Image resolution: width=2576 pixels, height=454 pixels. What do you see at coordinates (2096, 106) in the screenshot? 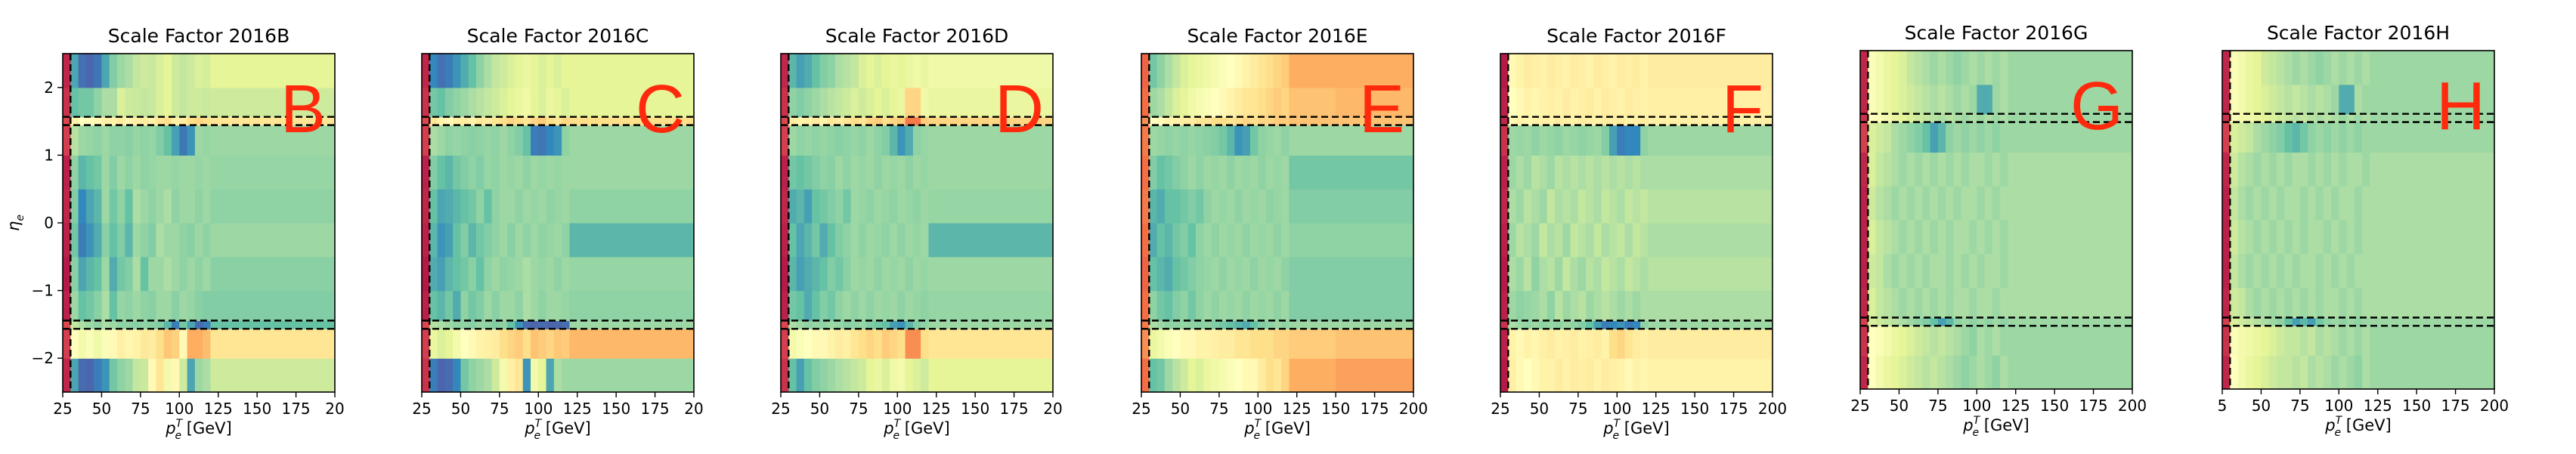
I see `run-letter-annotation: G` at bounding box center [2096, 106].